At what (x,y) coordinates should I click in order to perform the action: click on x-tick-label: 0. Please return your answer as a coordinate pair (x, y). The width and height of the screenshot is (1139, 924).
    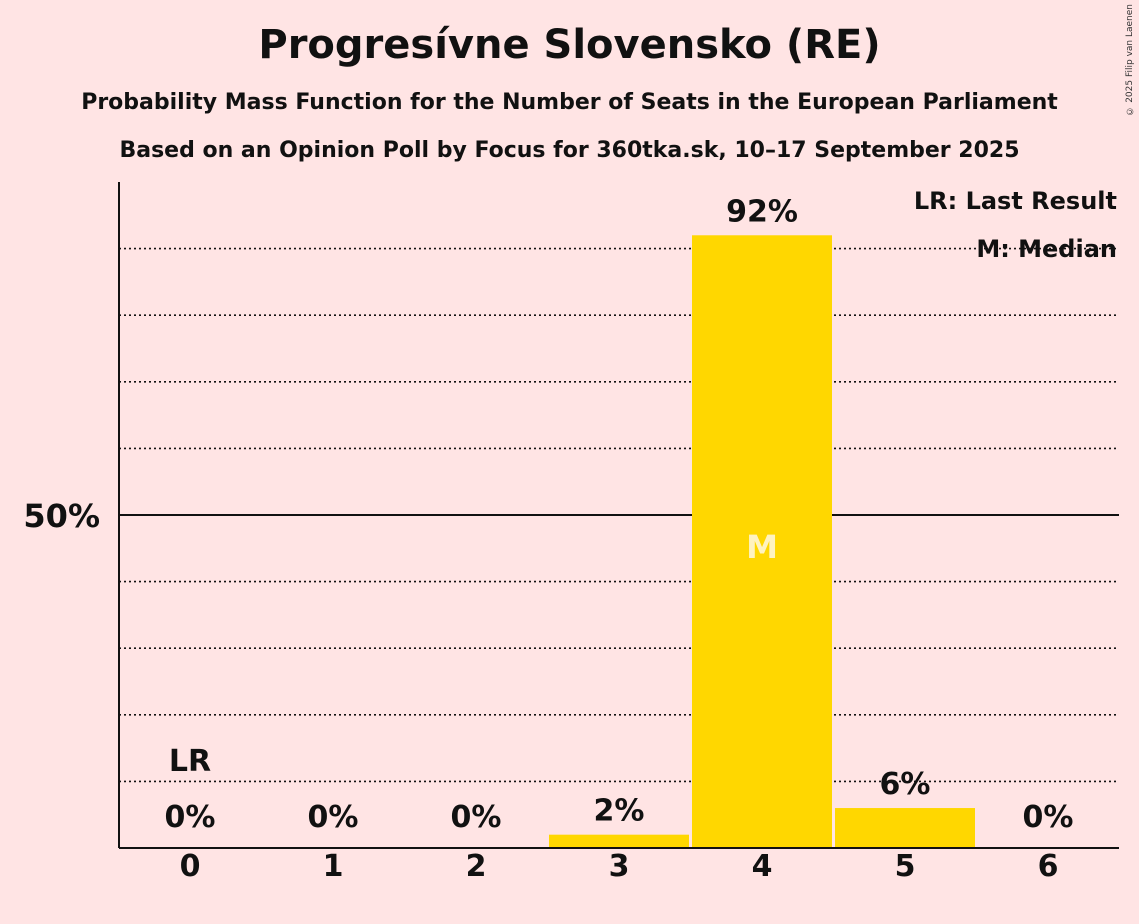
    Looking at the image, I should click on (190, 866).